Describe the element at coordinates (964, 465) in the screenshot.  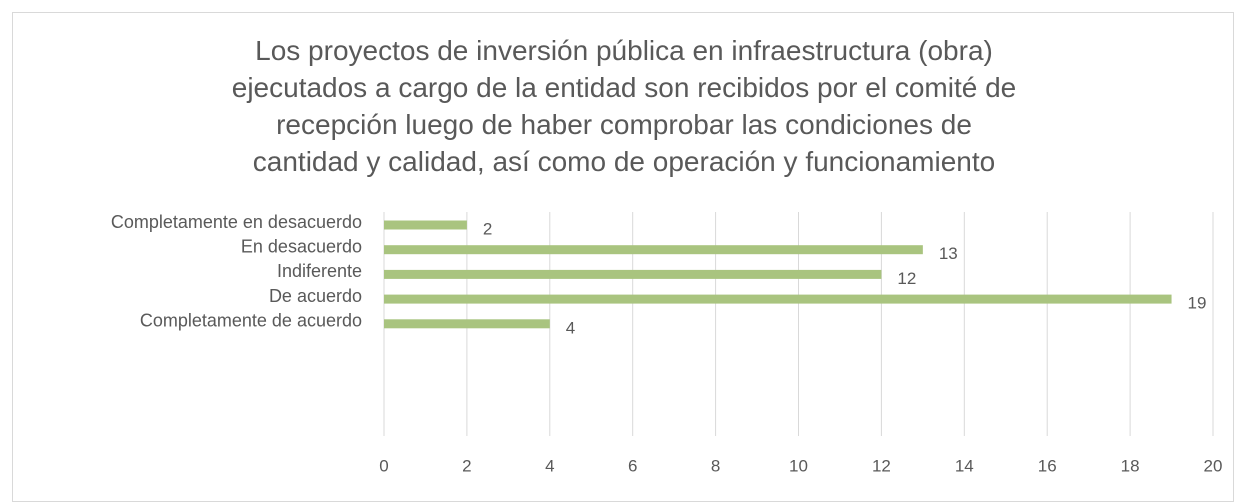
I see `x-tick-label: 14` at that location.